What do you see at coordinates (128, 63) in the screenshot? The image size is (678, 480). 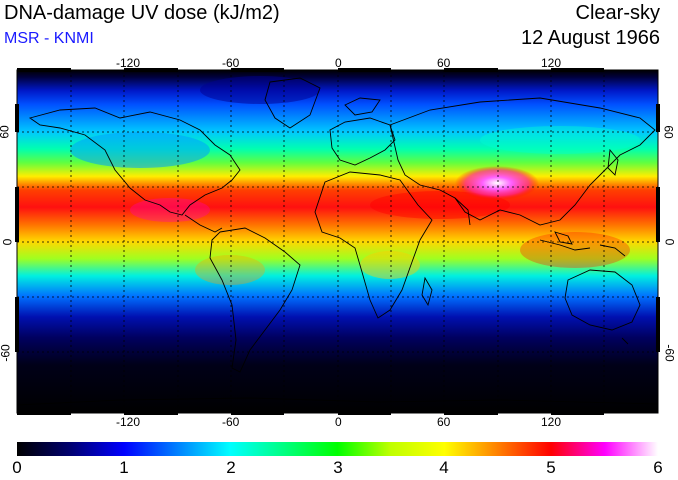 I see `lon-tick-top: -120` at bounding box center [128, 63].